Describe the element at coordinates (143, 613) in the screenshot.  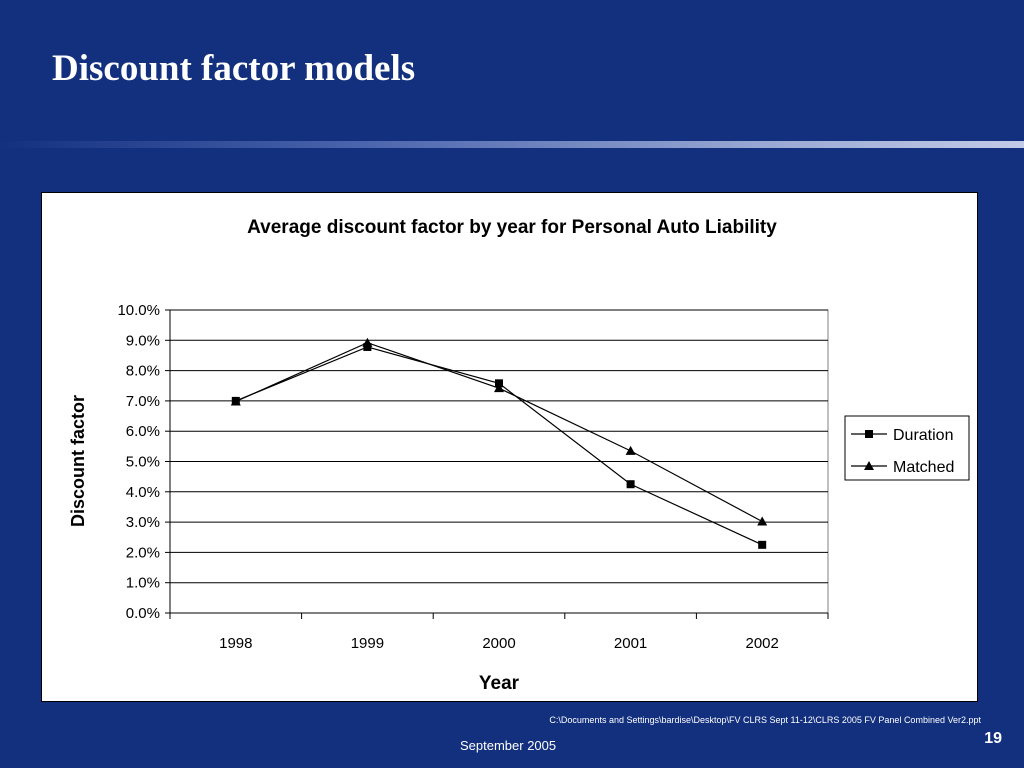
I see `y-tick-label: 0.0%` at that location.